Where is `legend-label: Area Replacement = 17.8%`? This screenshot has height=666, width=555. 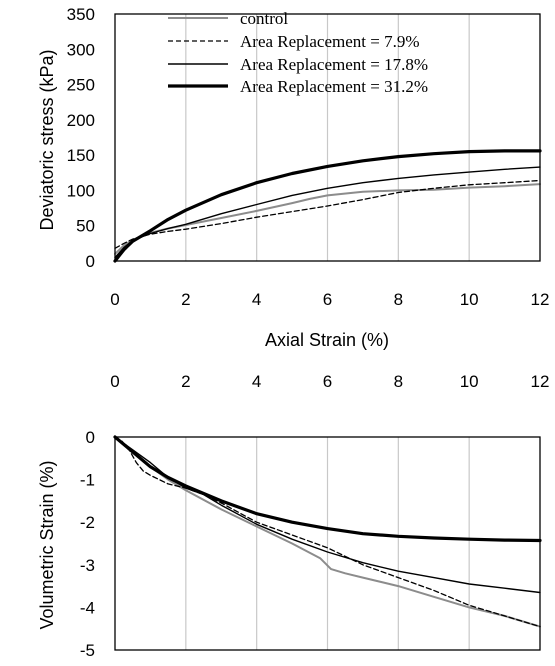
legend-label: Area Replacement = 17.8% is located at coordinates (334, 64).